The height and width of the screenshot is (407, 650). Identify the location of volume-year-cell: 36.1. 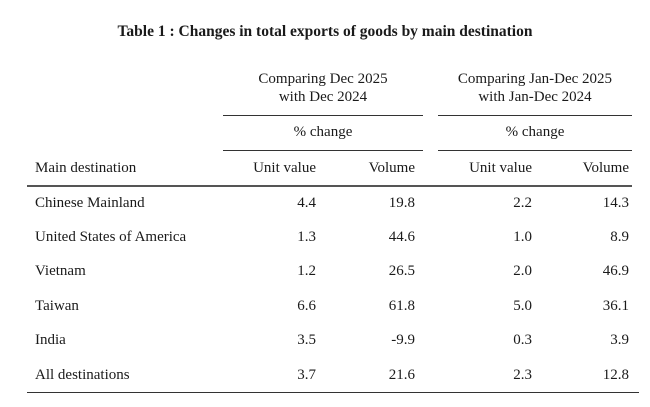
(615, 306).